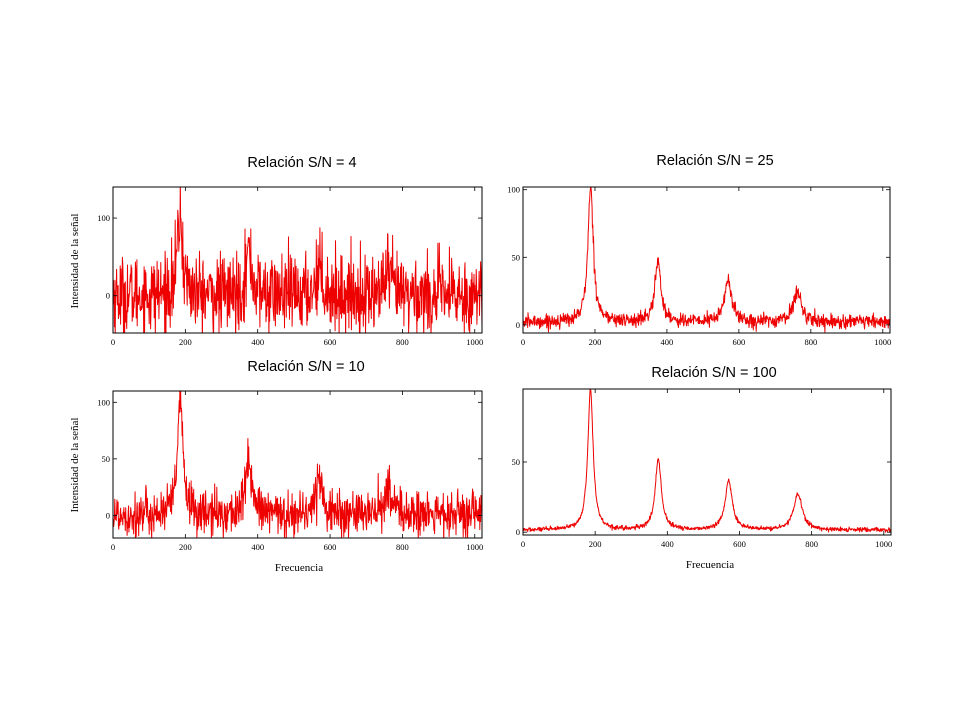 The image size is (960, 720). I want to click on panel-sn10-plot: 0 200 400 600 800 1000 0 50 100, so click(290, 471).